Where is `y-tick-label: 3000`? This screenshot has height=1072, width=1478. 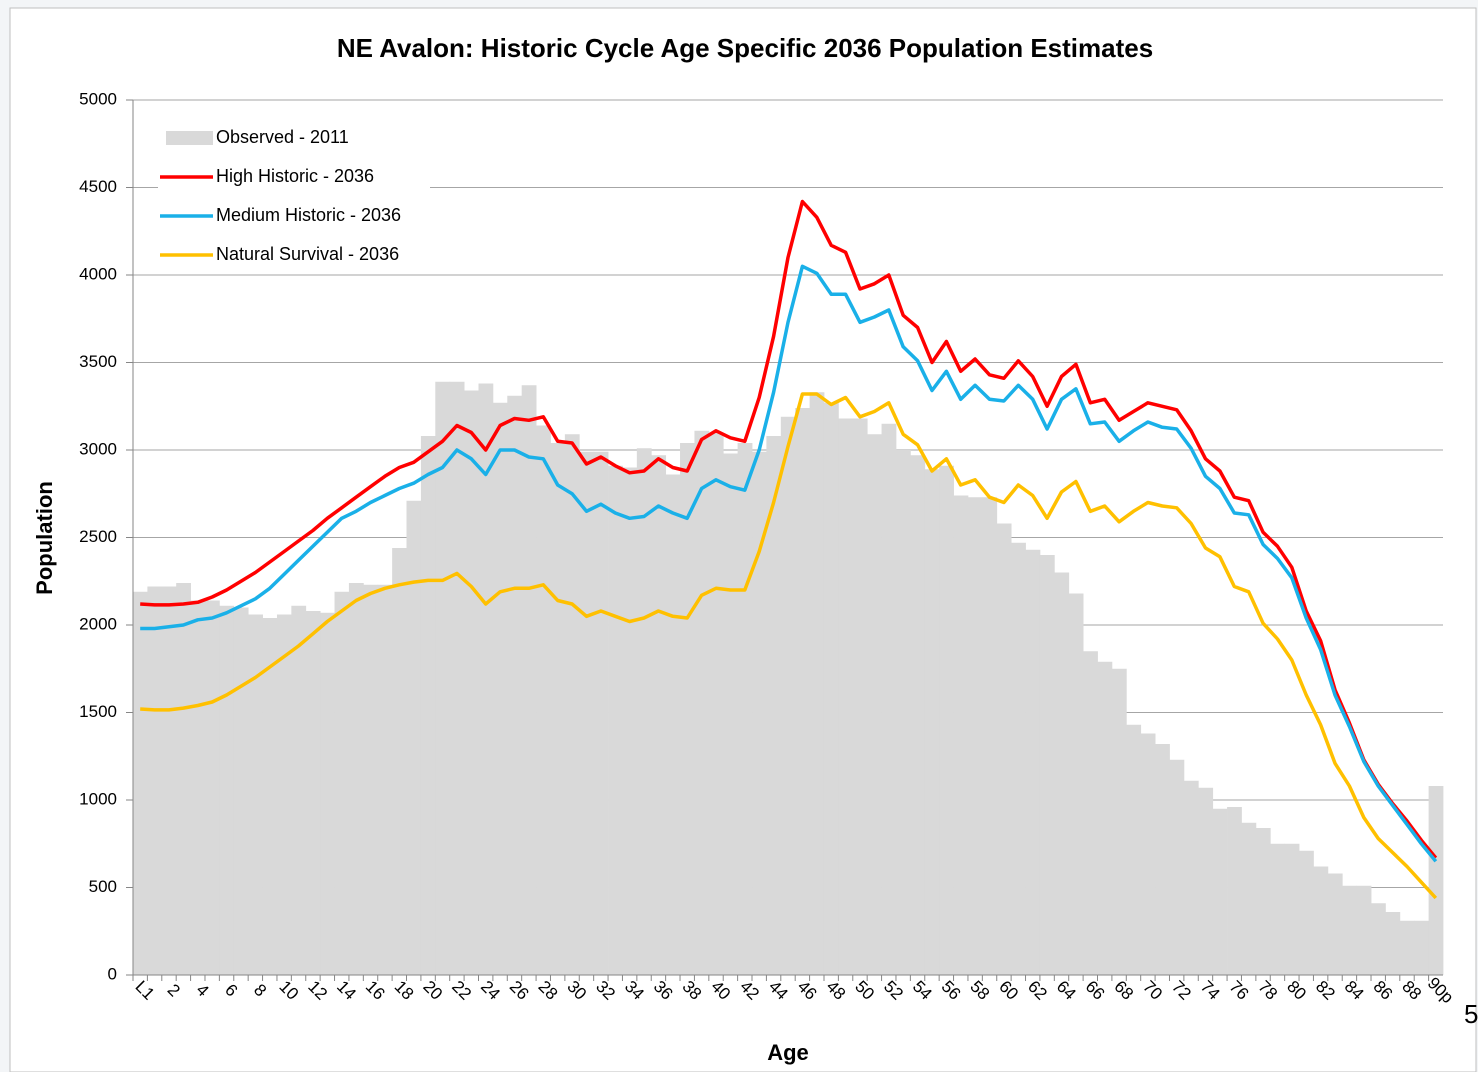
y-tick-label: 3000 is located at coordinates (98, 448).